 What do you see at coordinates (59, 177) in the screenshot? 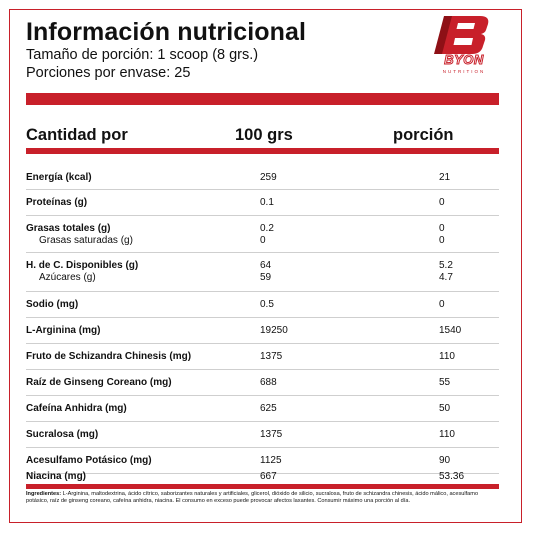
I see `nutrient-name: Energía (kcal)` at bounding box center [59, 177].